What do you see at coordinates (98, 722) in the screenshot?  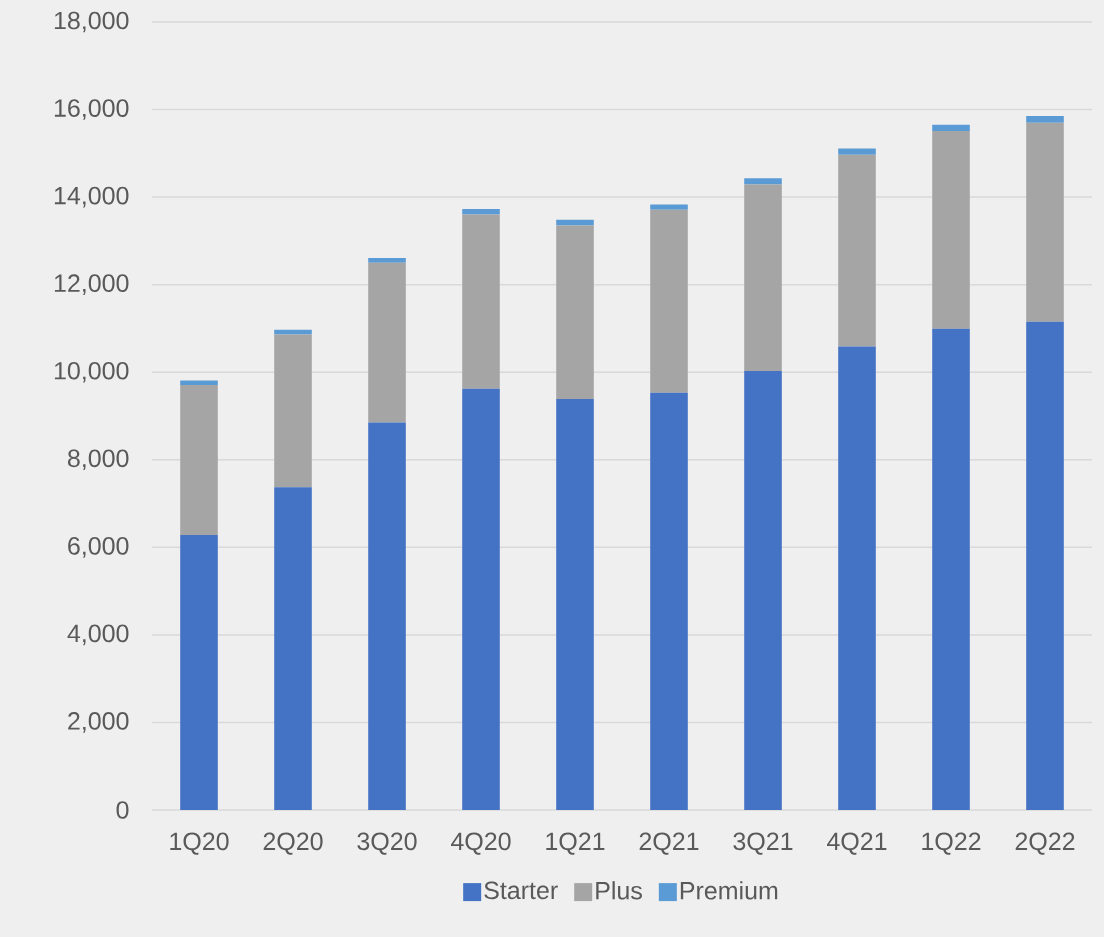 I see `y-tick-label: 2,000` at bounding box center [98, 722].